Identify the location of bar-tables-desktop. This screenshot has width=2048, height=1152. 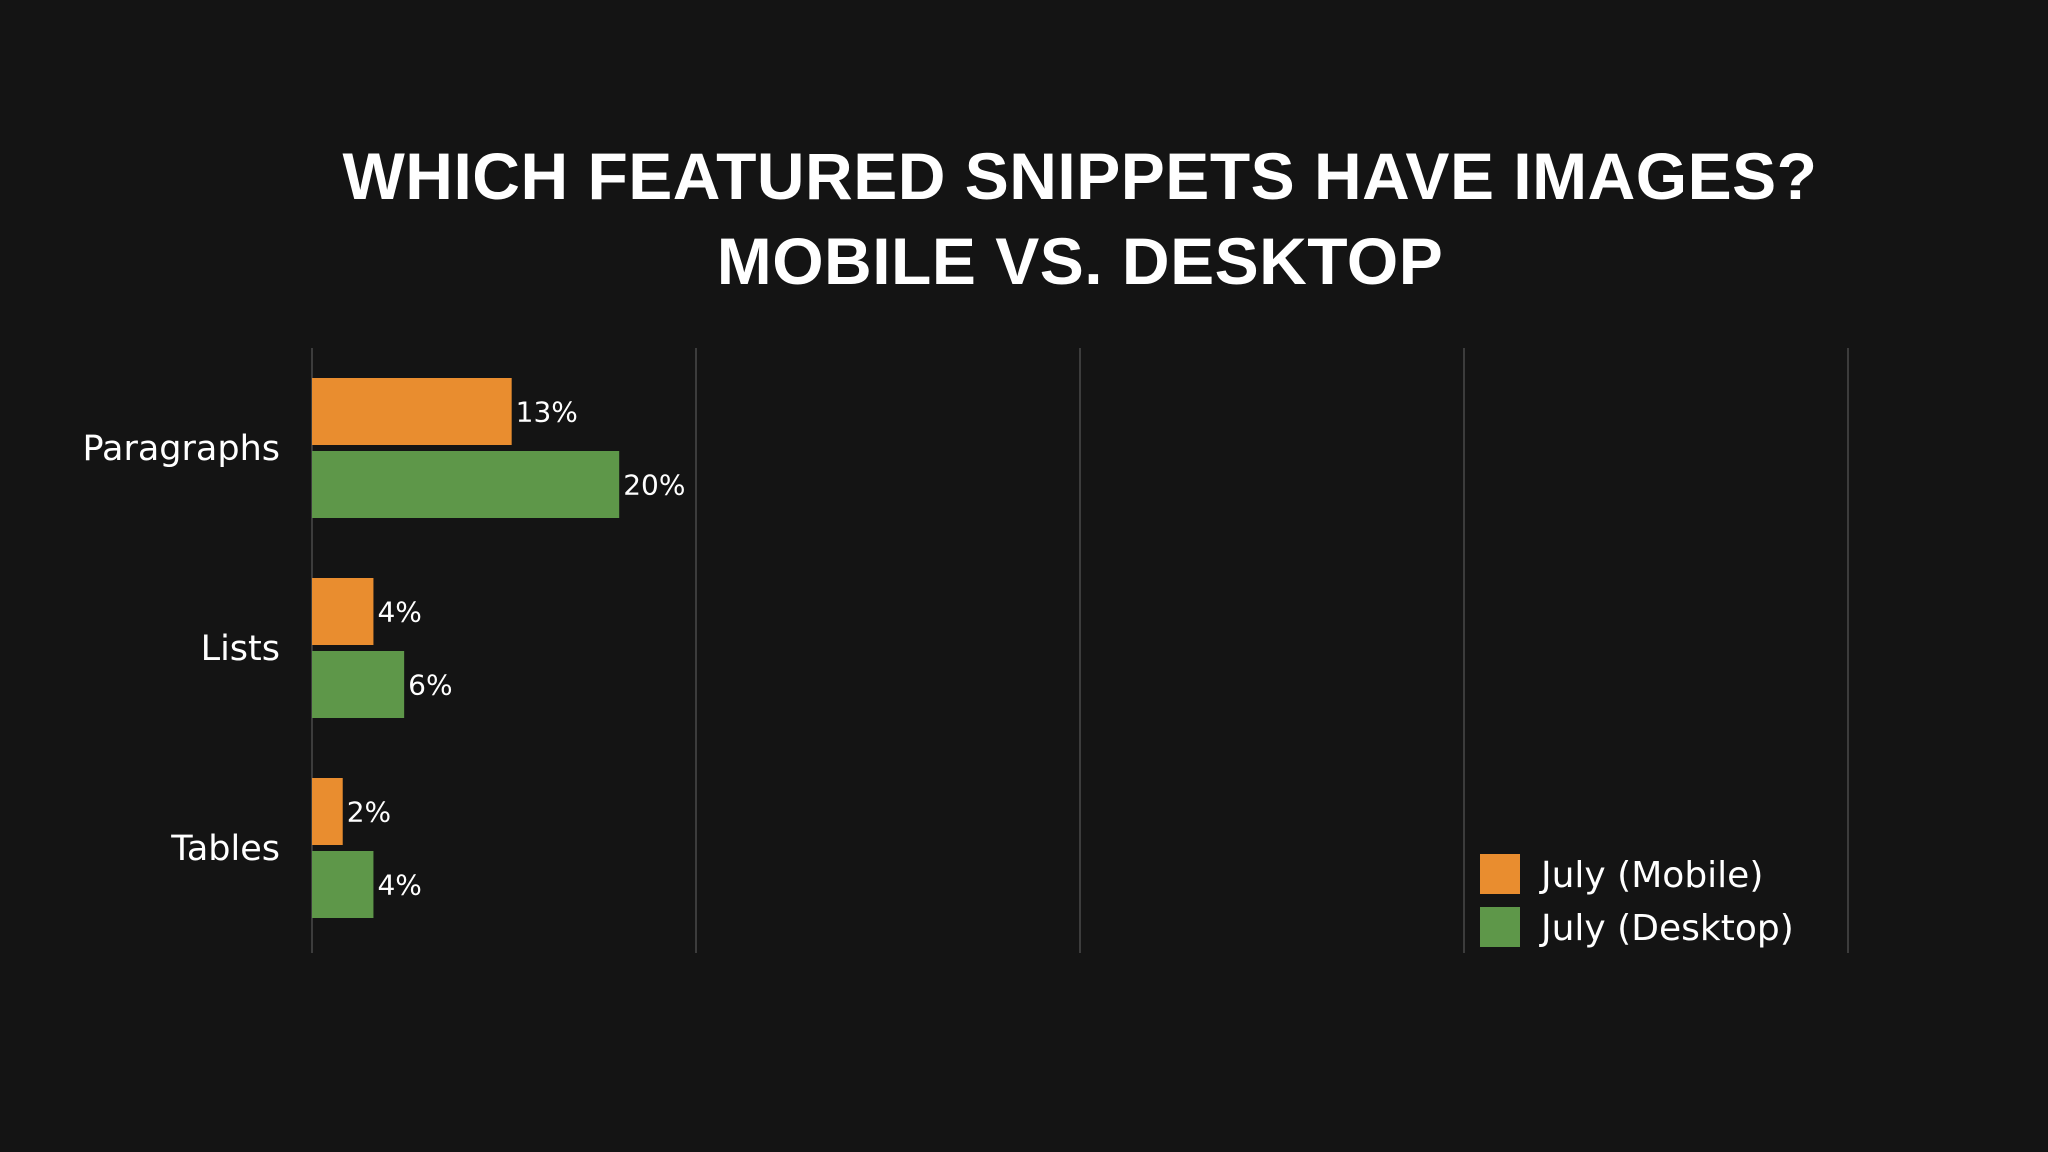
(343, 884).